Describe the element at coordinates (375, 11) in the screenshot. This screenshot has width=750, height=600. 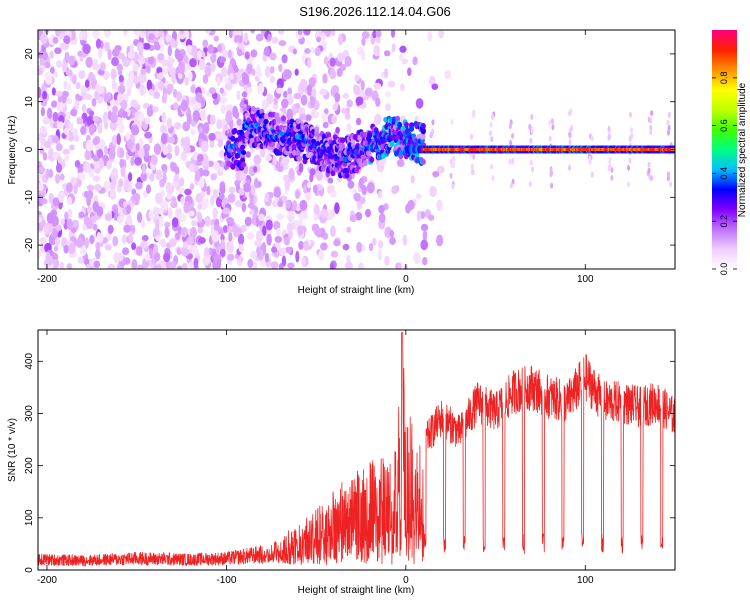
I see `figure-title: S196.2026.112.14.04.G06` at that location.